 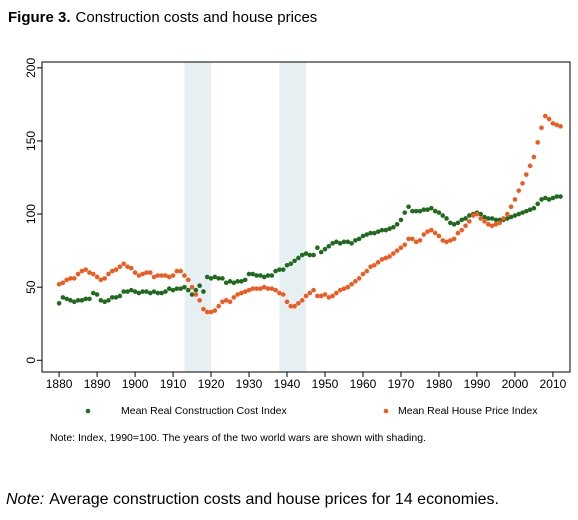 I want to click on y-tick-label: 150, so click(x=31, y=141).